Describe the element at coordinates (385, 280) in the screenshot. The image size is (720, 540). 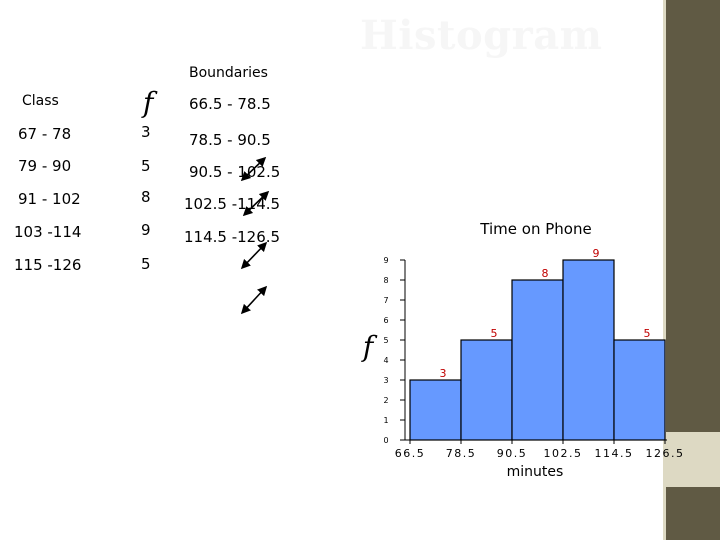
I see `y-tick-label: 8` at that location.